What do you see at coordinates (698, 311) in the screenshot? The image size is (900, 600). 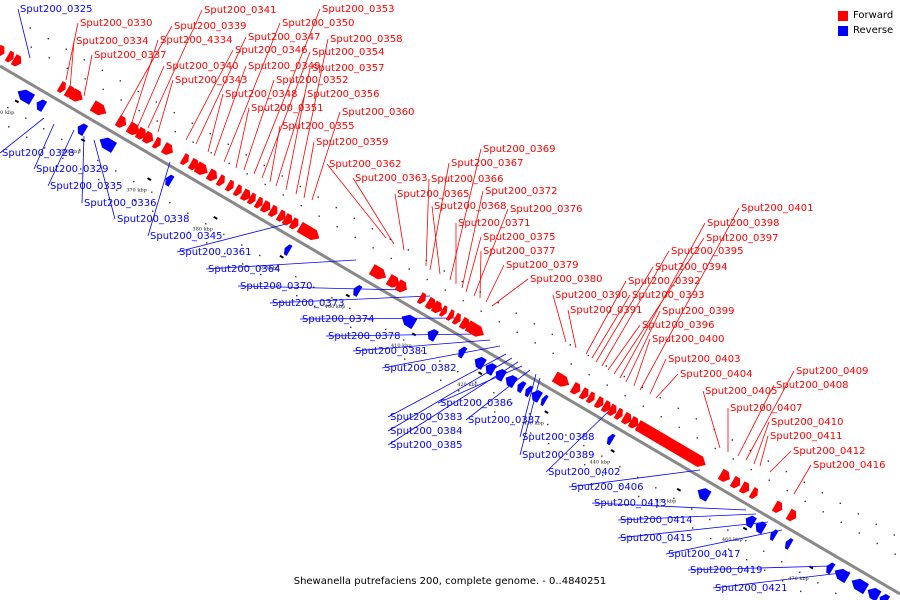 I see `forward-gene-label: Sput200_0399` at bounding box center [698, 311].